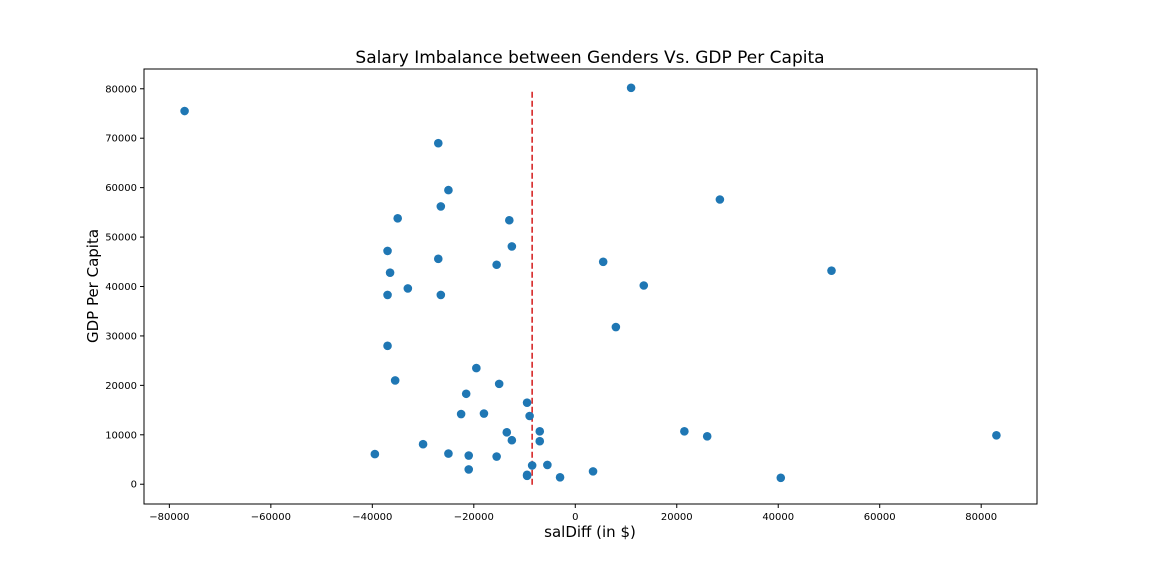  What do you see at coordinates (880, 517) in the screenshot?
I see `x-tick-label: 60000` at bounding box center [880, 517].